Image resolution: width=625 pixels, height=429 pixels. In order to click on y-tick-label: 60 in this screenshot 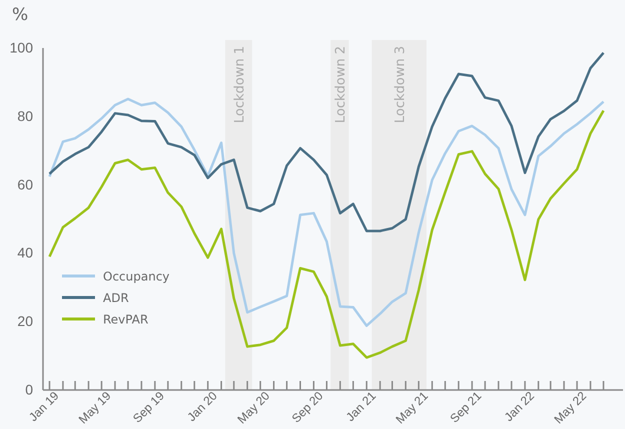, I will do `click(25, 184)`.